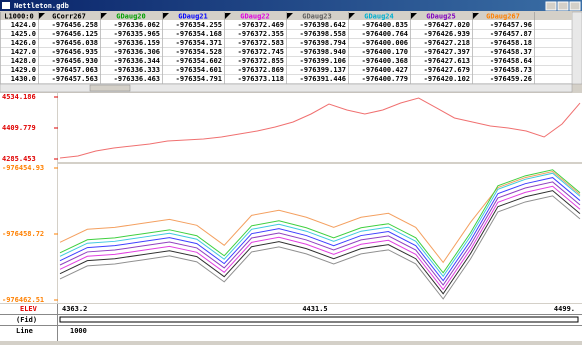  What do you see at coordinates (131, 17) in the screenshot?
I see `column-header: GDaug20` at bounding box center [131, 17].